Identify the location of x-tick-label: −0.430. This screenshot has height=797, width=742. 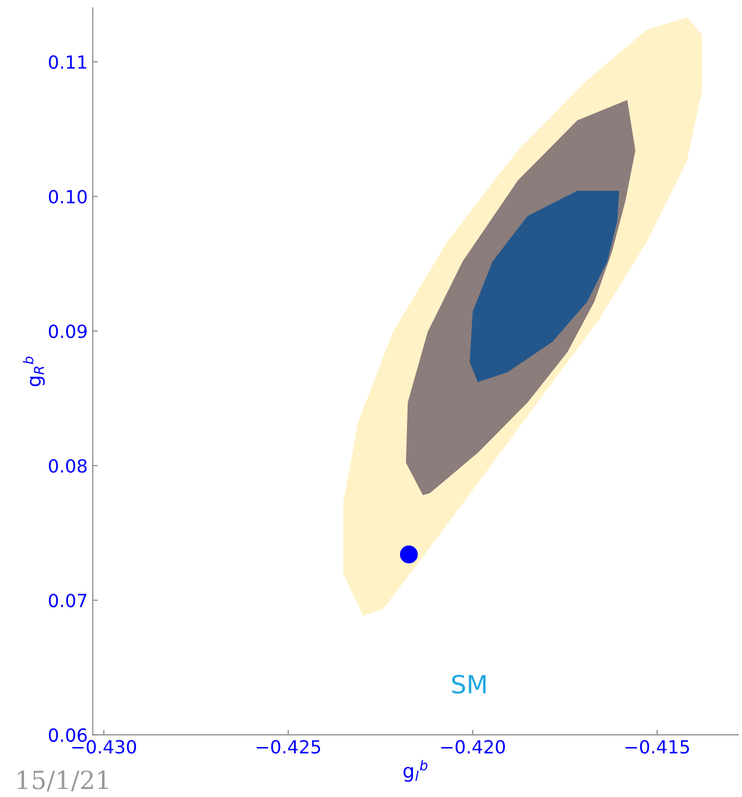
(104, 747).